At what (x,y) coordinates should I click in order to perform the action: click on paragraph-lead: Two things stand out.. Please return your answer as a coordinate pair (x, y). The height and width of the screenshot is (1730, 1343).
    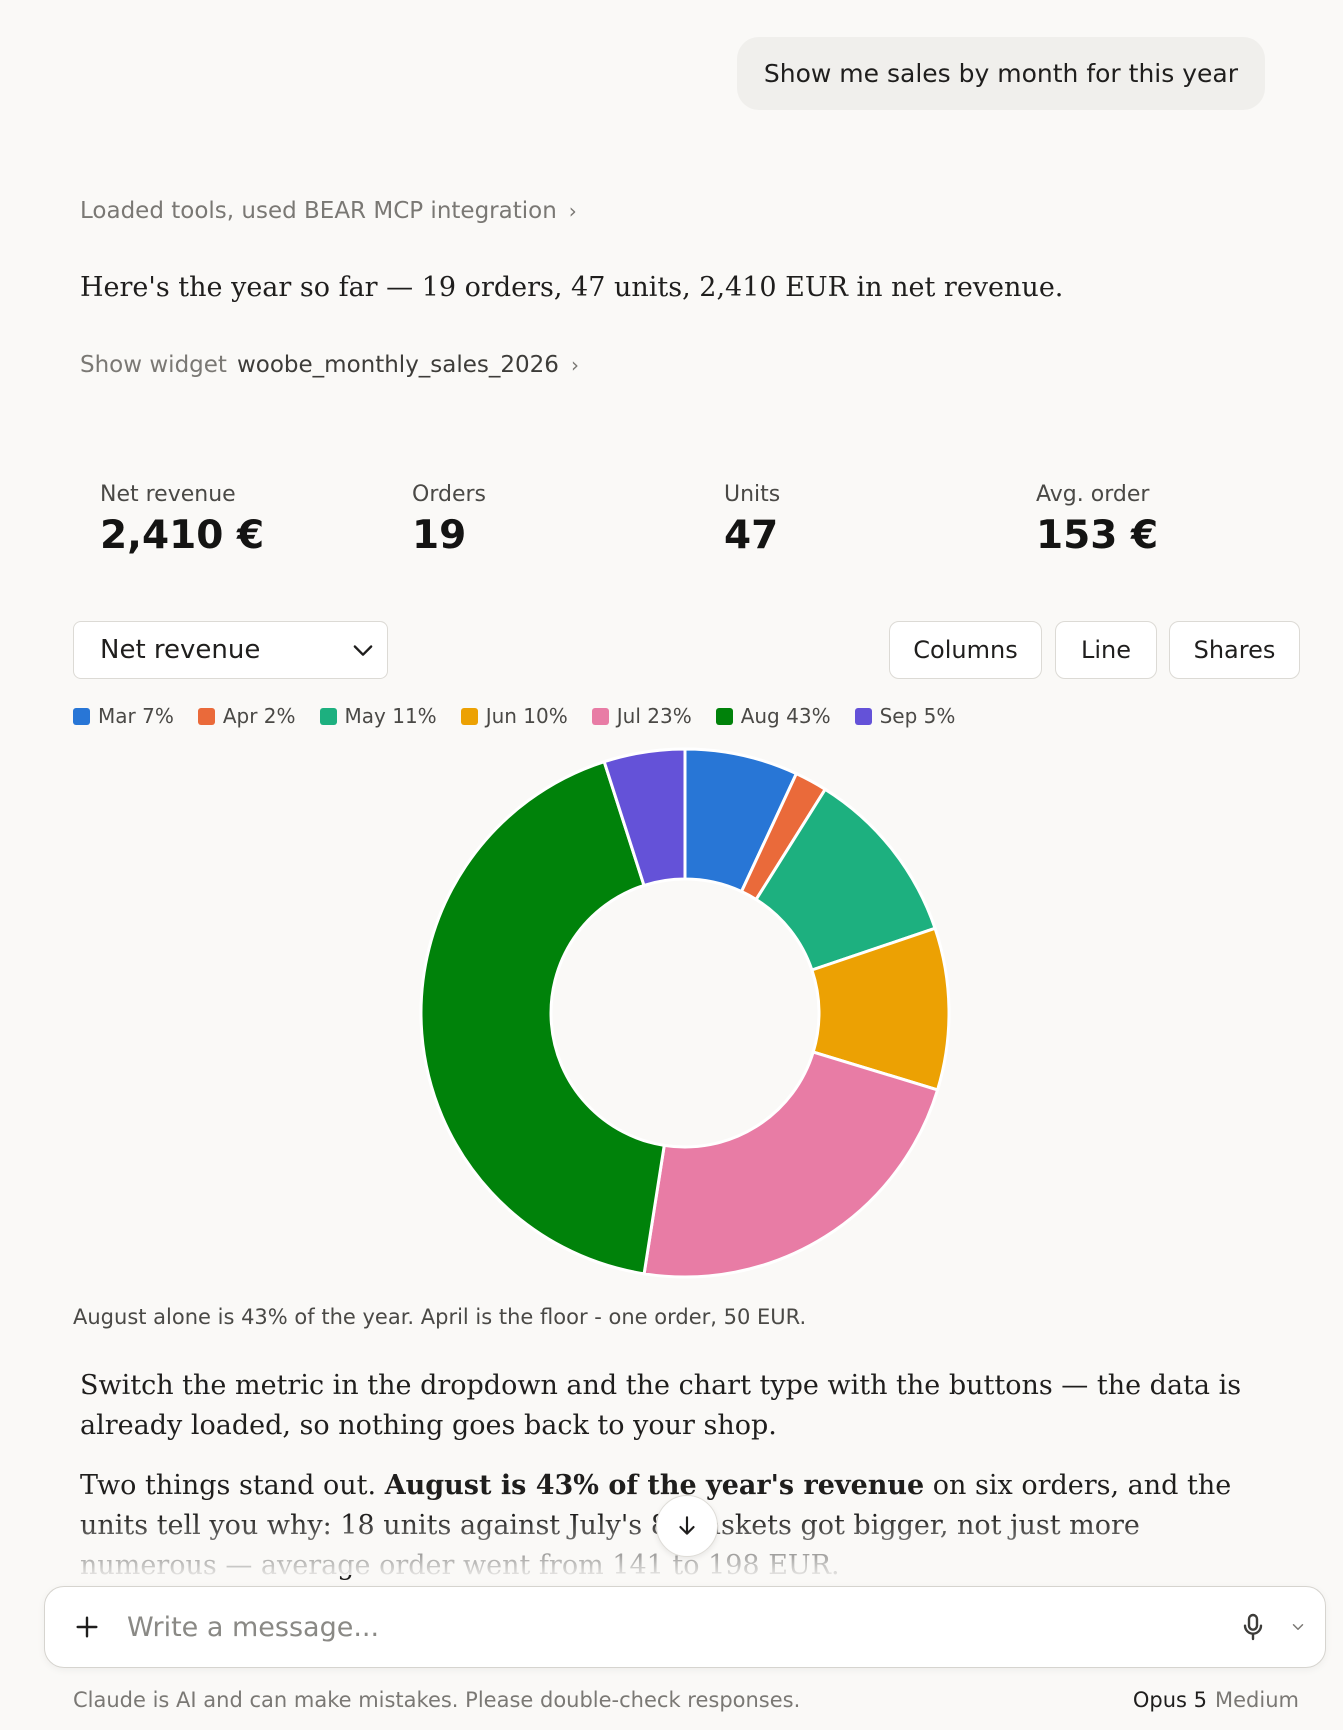
    Looking at the image, I should click on (232, 1485).